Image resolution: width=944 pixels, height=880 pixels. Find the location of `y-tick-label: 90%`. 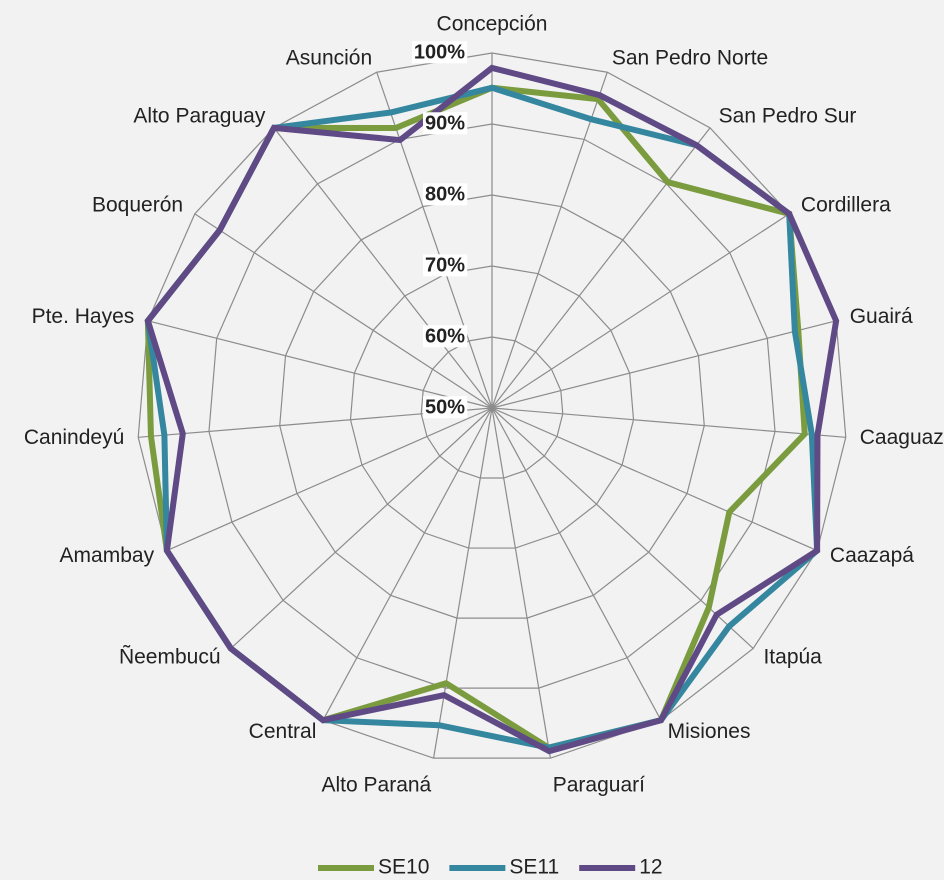

y-tick-label: 90% is located at coordinates (445, 123).